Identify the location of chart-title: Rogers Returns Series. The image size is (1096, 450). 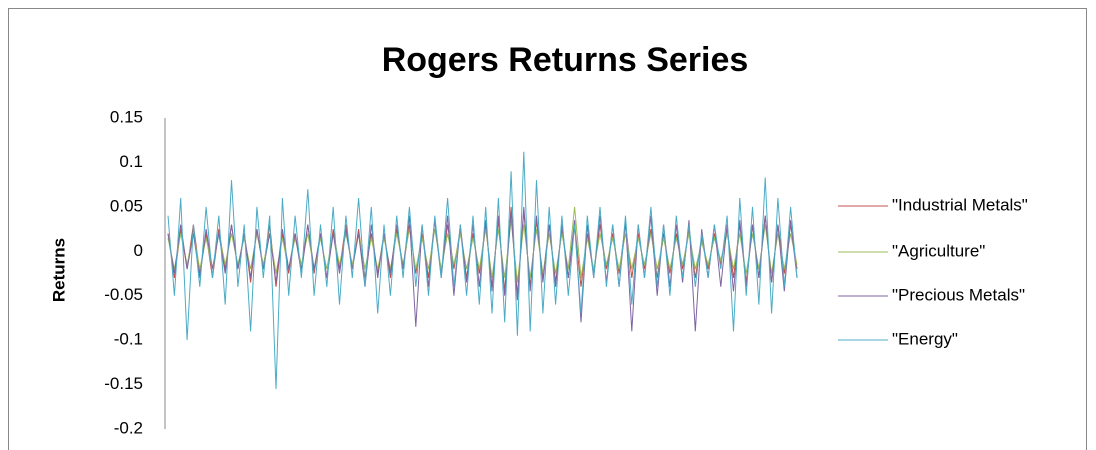
(565, 60).